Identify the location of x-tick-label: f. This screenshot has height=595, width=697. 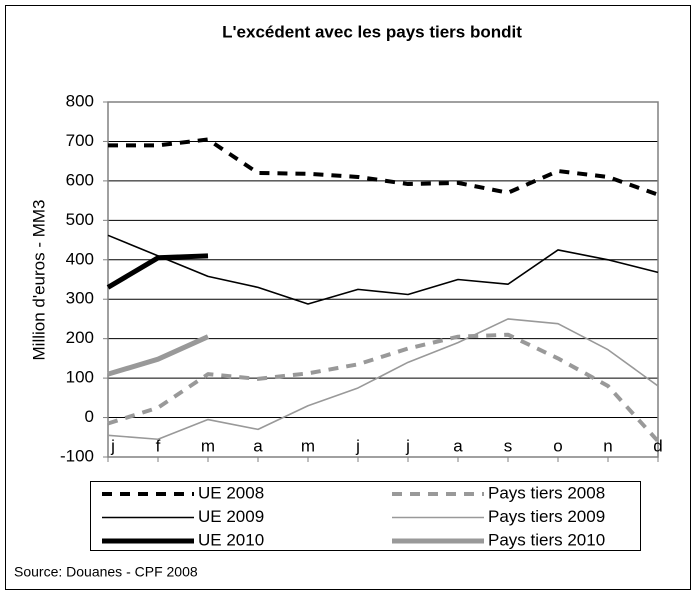
(158, 445).